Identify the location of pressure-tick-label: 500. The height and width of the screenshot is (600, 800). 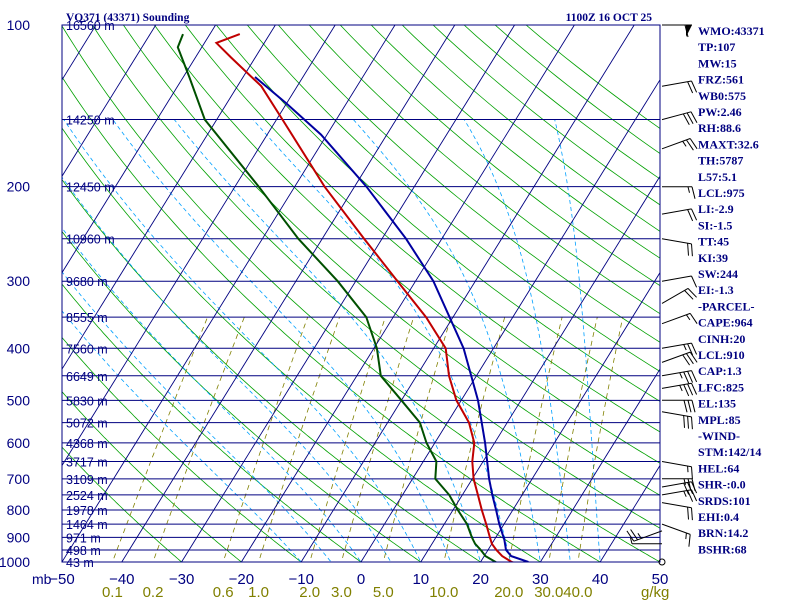
(19, 400).